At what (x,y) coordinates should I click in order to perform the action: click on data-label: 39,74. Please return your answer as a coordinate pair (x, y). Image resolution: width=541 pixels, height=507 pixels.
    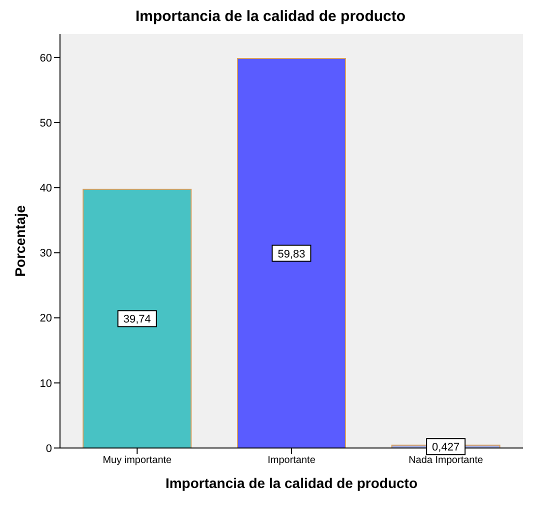
    Looking at the image, I should click on (137, 320).